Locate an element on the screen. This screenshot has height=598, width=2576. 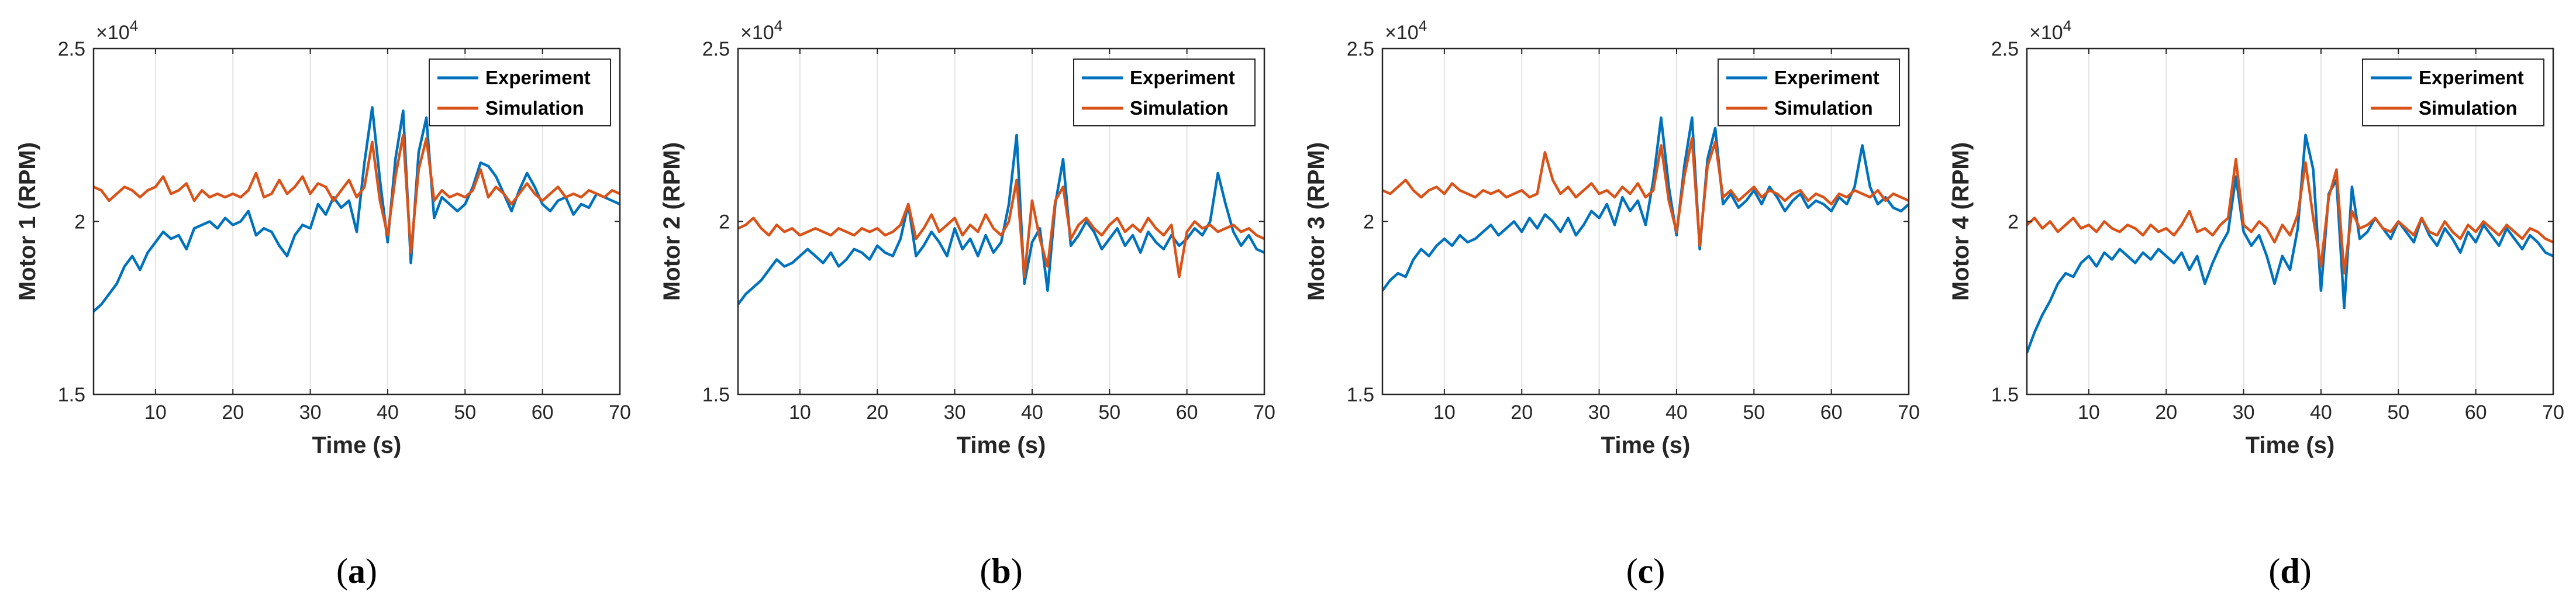
y-axis-title: Motor 3 (RPM) is located at coordinates (1316, 221).